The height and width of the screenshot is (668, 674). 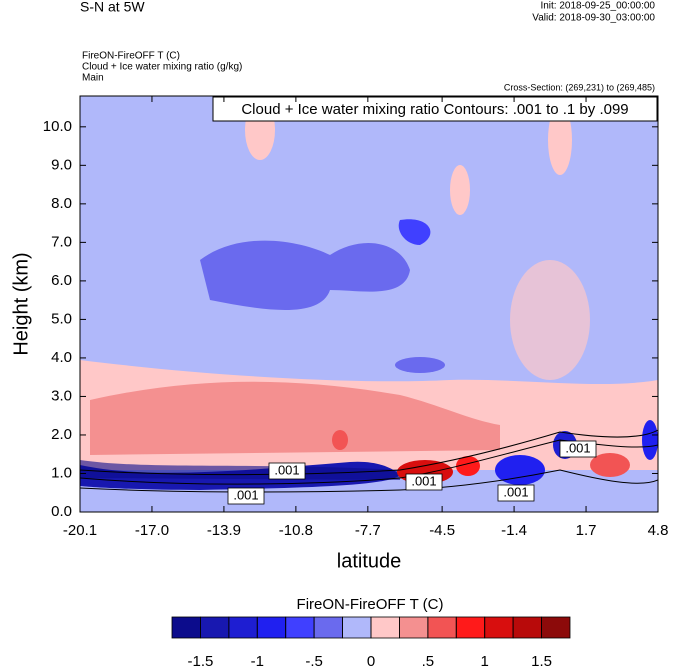 What do you see at coordinates (586, 530) in the screenshot?
I see `x-tick-label: 1.7` at bounding box center [586, 530].